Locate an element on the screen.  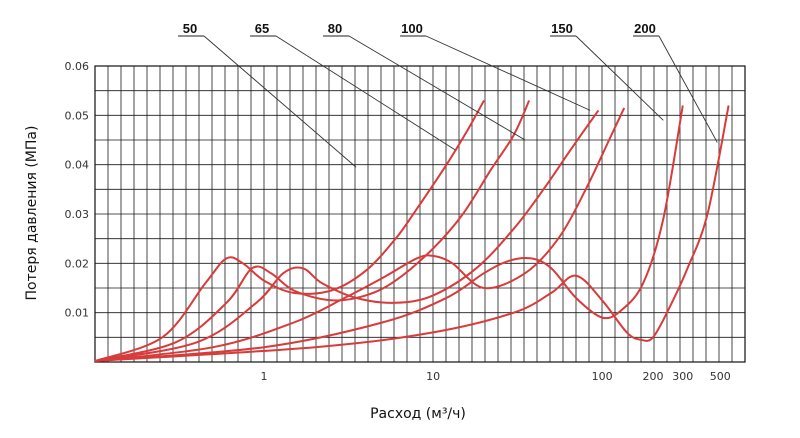
x-tick-label: 10 is located at coordinates (433, 376).